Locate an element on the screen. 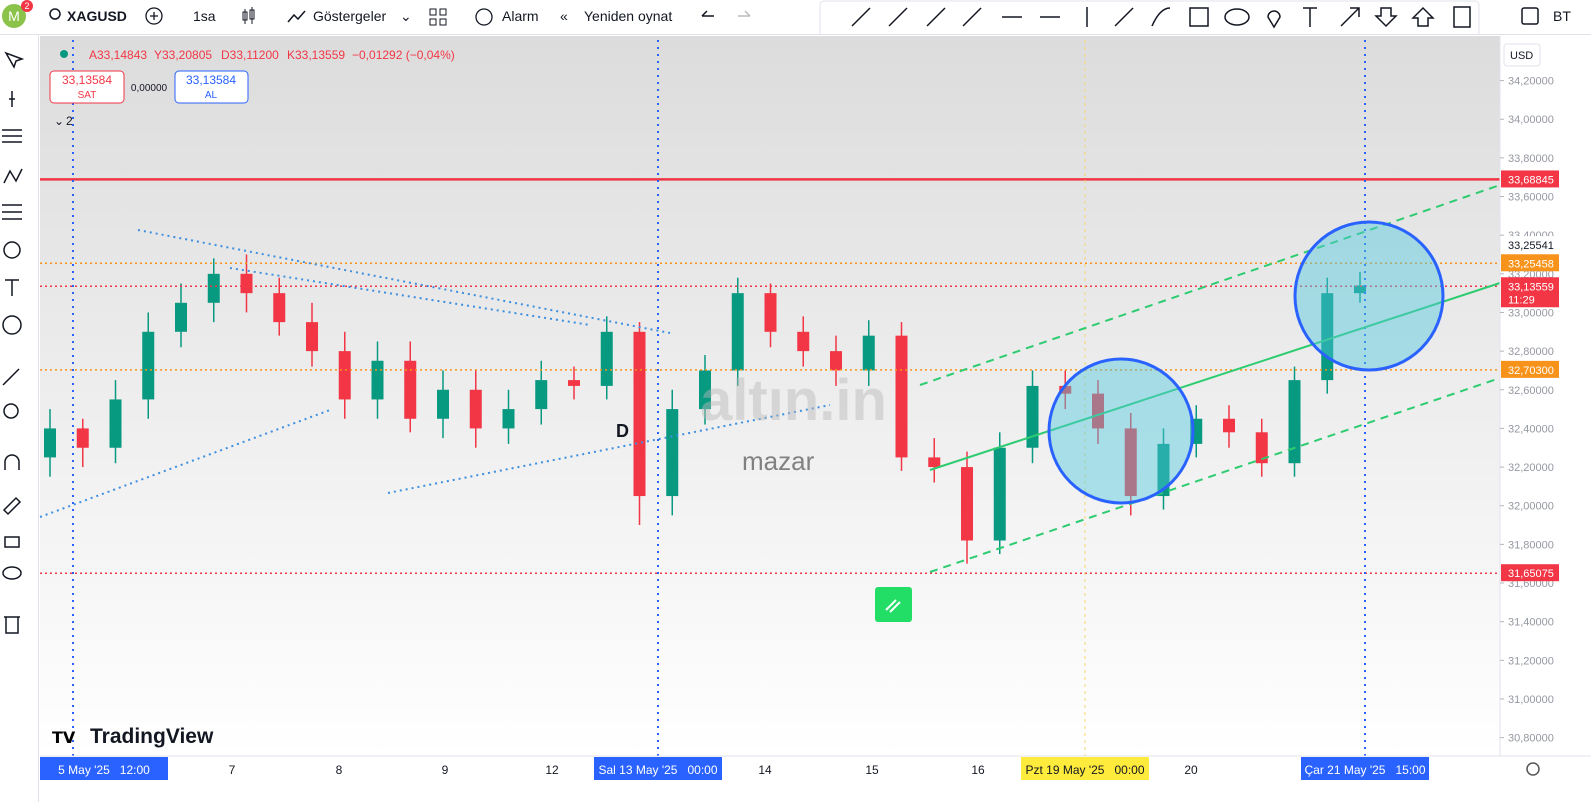  crosshair-tool is located at coordinates (12, 99).